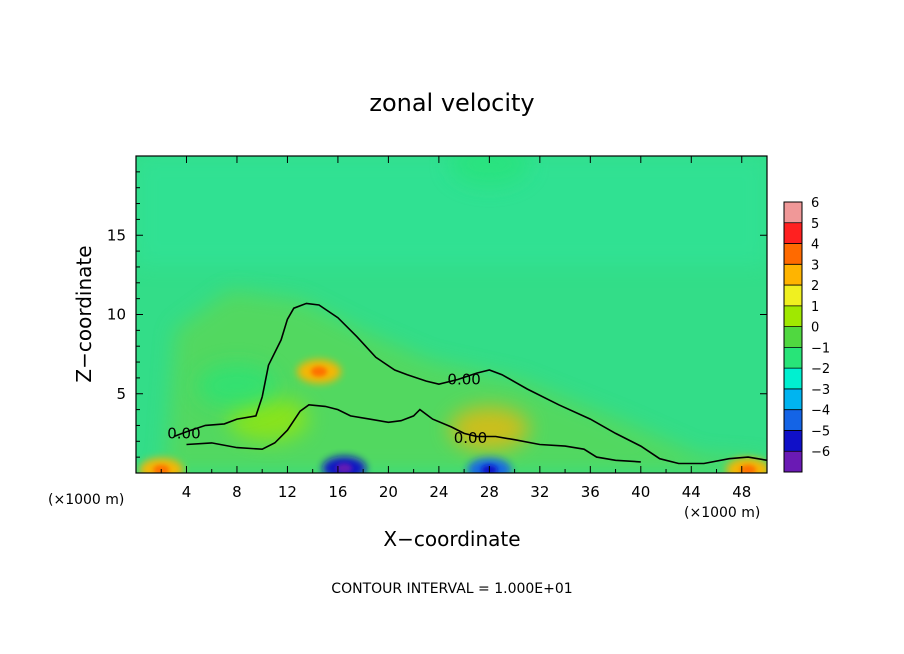 The width and height of the screenshot is (904, 654). I want to click on x-tick-label: 20, so click(388, 492).